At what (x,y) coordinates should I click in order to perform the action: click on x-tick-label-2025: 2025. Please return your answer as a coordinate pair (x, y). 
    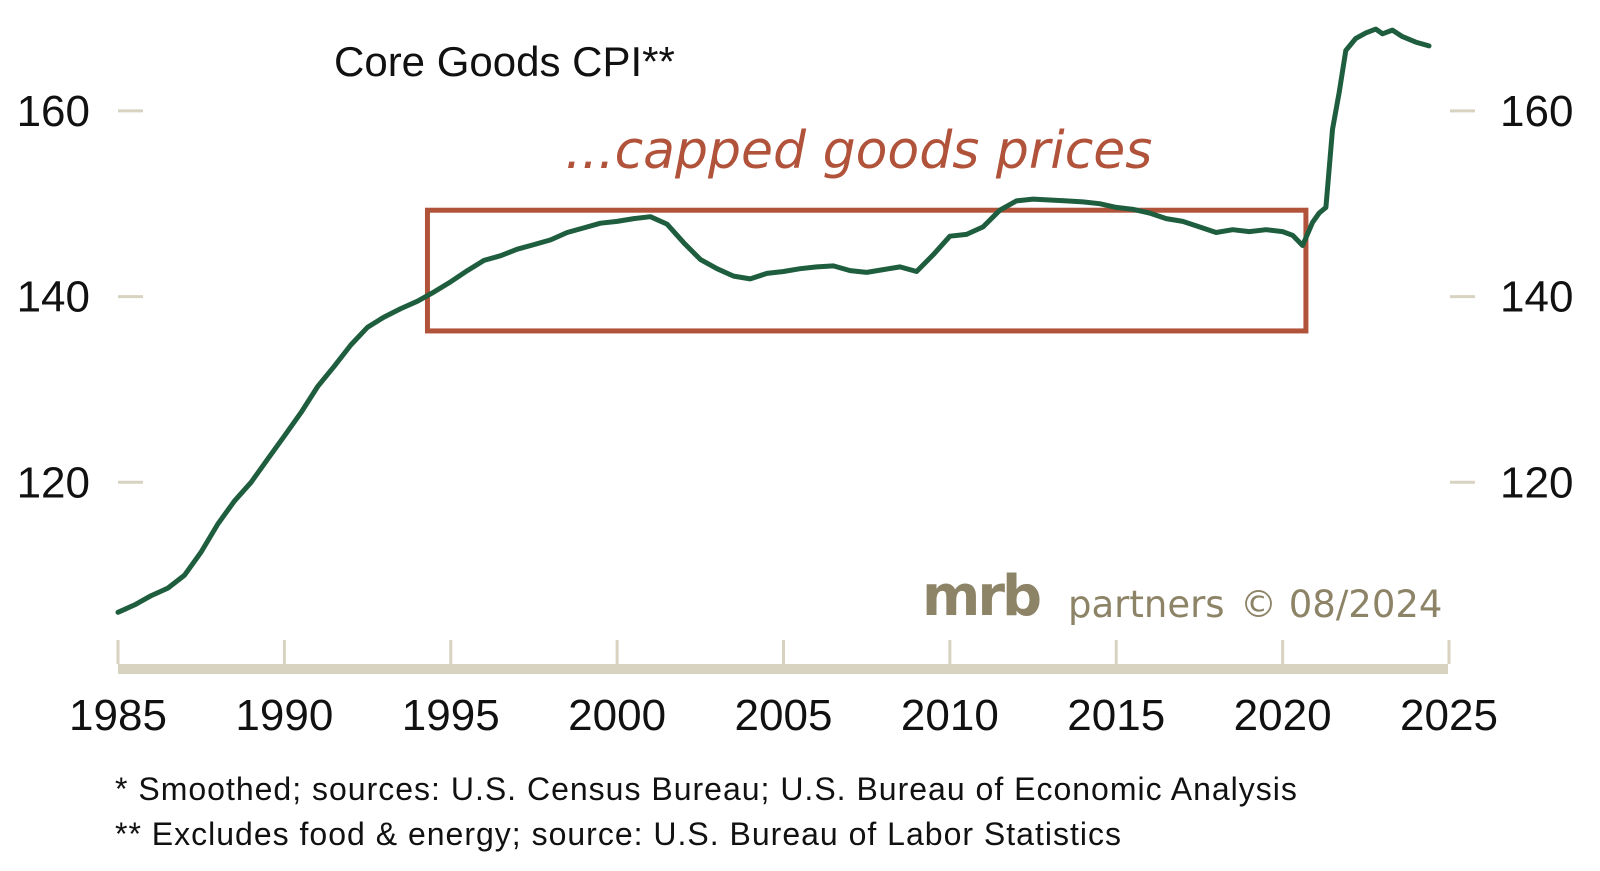
    Looking at the image, I should click on (1449, 715).